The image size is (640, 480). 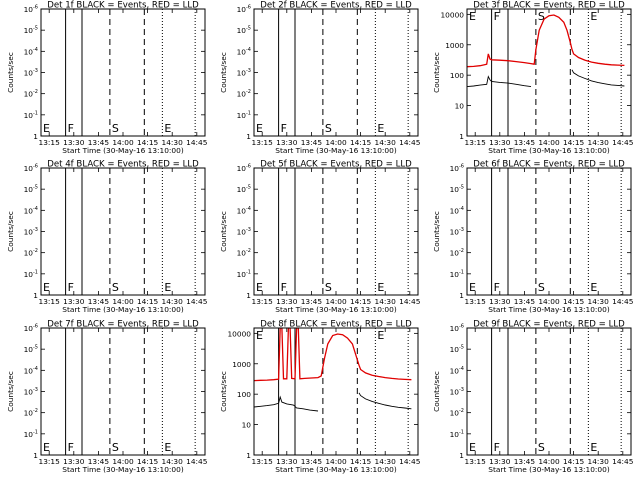 I want to click on panel-title: Det 4f BLACK = Events, RED = LLD, so click(x=123, y=165).